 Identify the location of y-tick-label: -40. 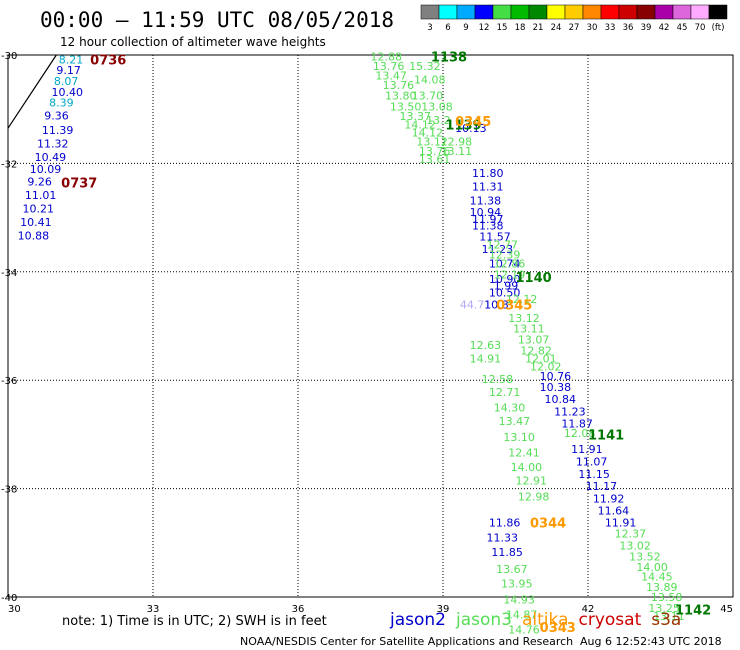
(9, 598).